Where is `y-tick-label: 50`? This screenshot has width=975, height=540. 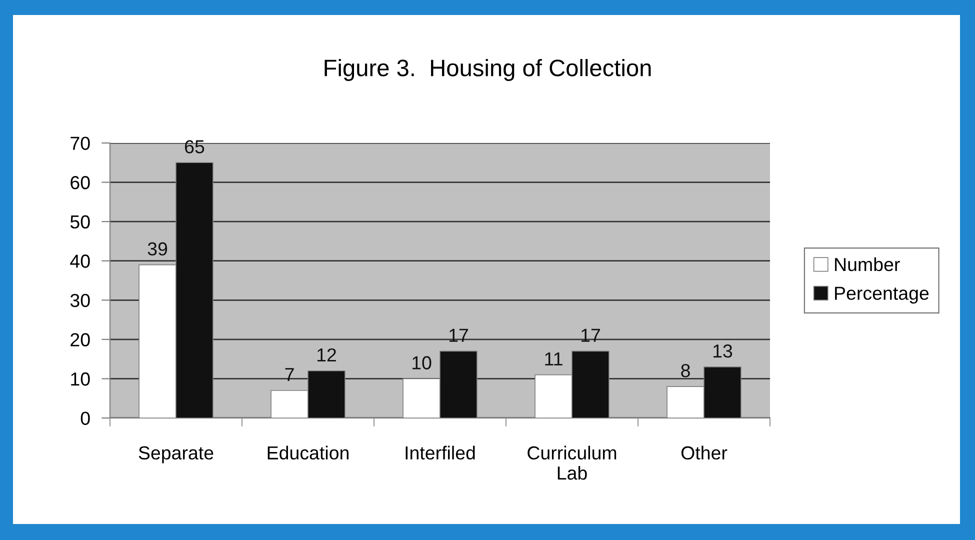 y-tick-label: 50 is located at coordinates (80, 222).